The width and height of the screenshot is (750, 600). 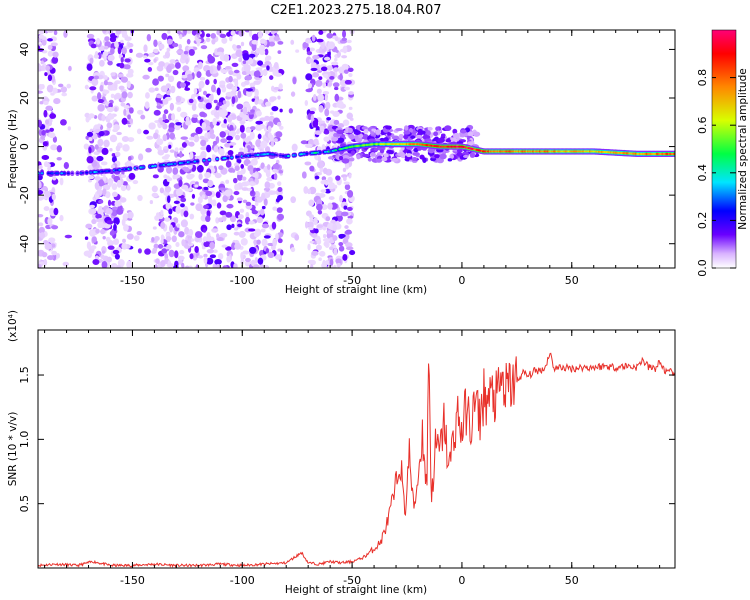 What do you see at coordinates (461, 580) in the screenshot?
I see `snr-x-tick-label: 0` at bounding box center [461, 580].